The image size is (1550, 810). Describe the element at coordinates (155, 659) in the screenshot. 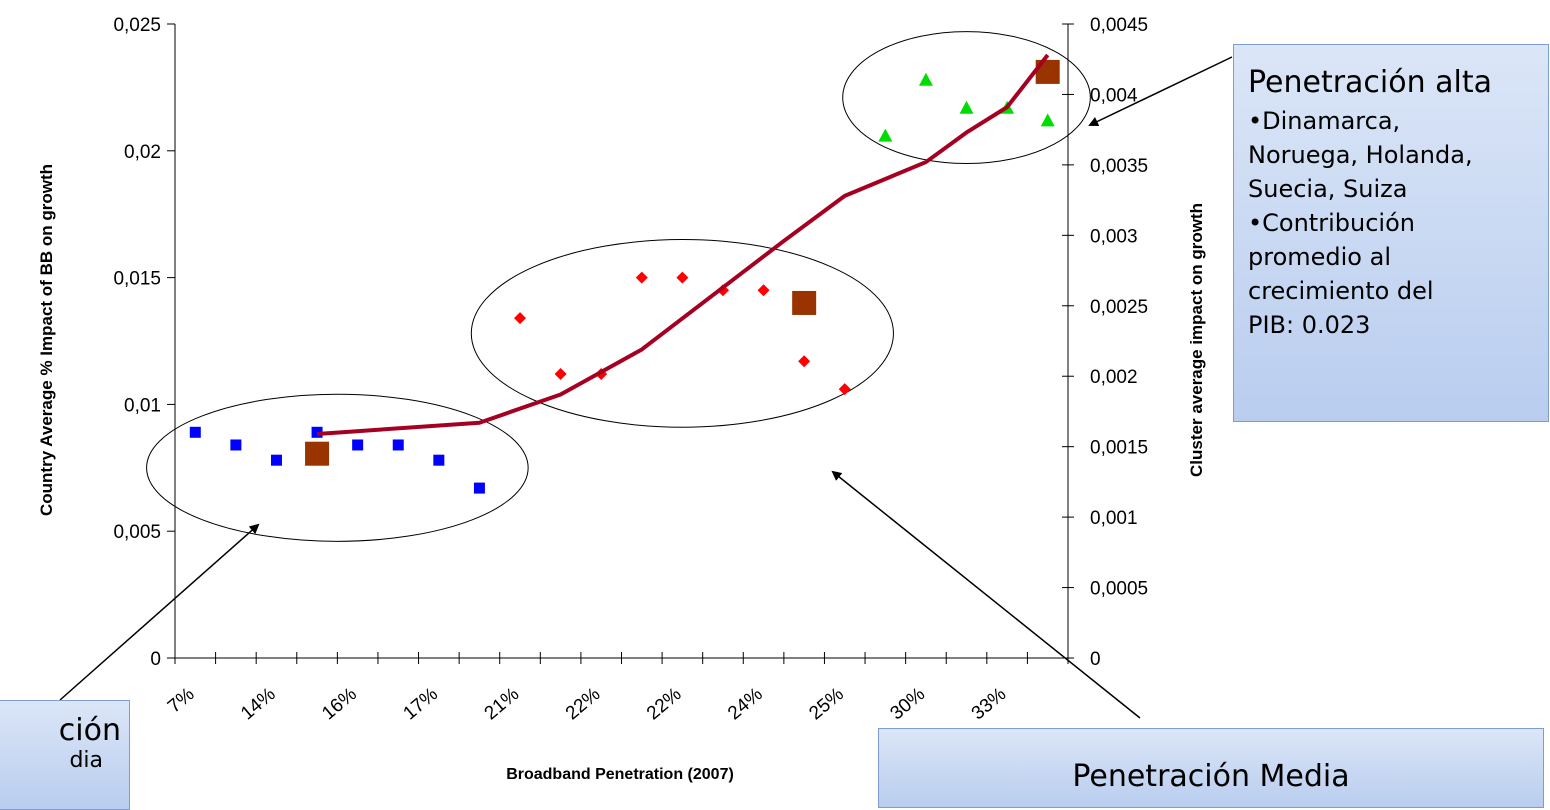

I see `y-left-tick-label: 0` at that location.